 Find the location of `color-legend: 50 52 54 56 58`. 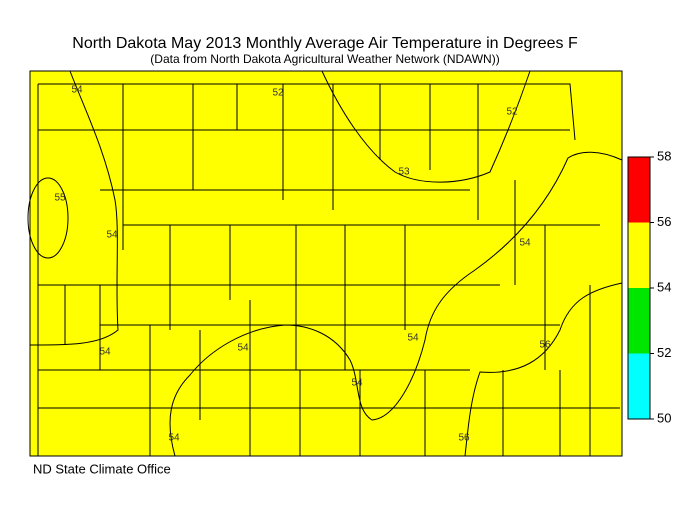

color-legend: 50 52 54 56 58 is located at coordinates (649, 286).